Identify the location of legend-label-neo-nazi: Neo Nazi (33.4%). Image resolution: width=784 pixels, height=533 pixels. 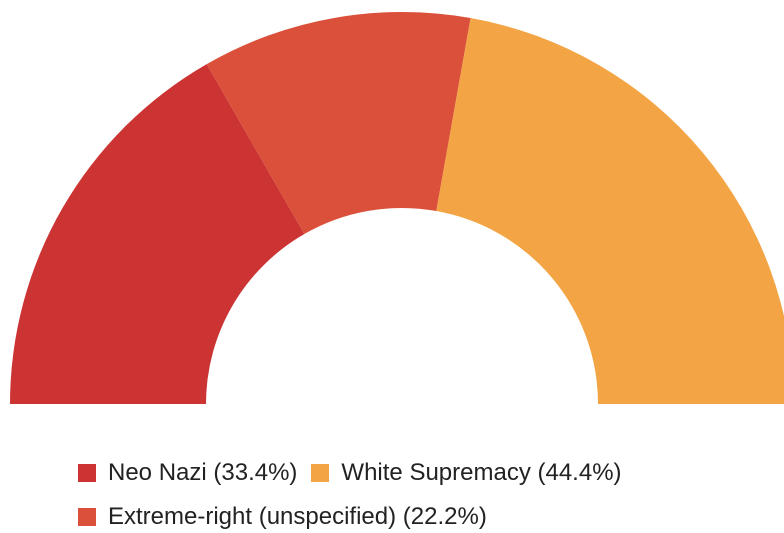
(203, 472).